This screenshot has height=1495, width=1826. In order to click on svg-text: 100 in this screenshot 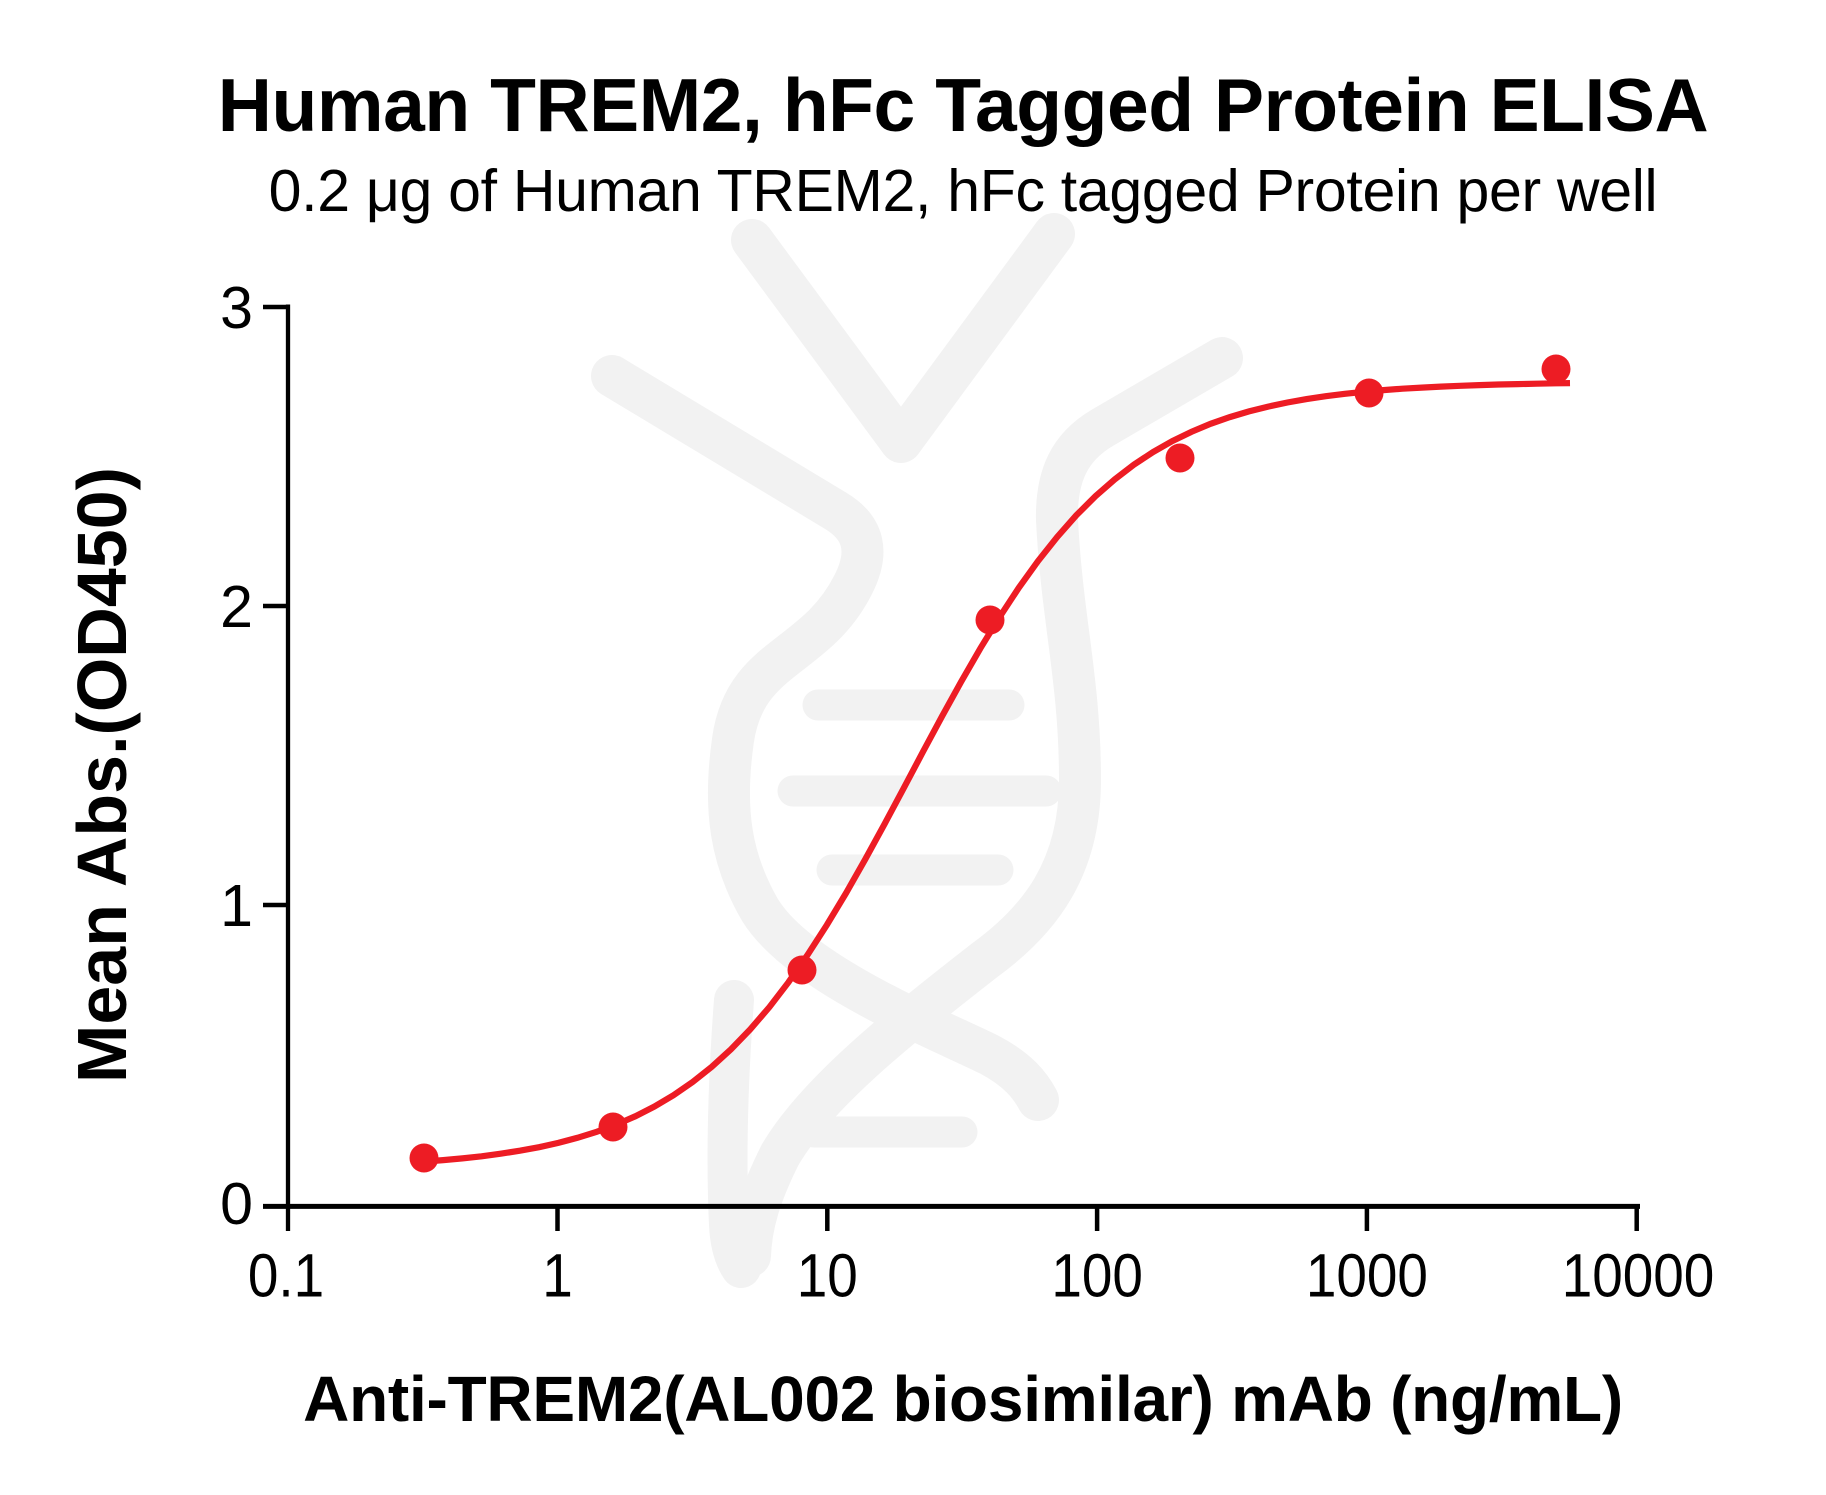, I will do `click(1097, 1276)`.